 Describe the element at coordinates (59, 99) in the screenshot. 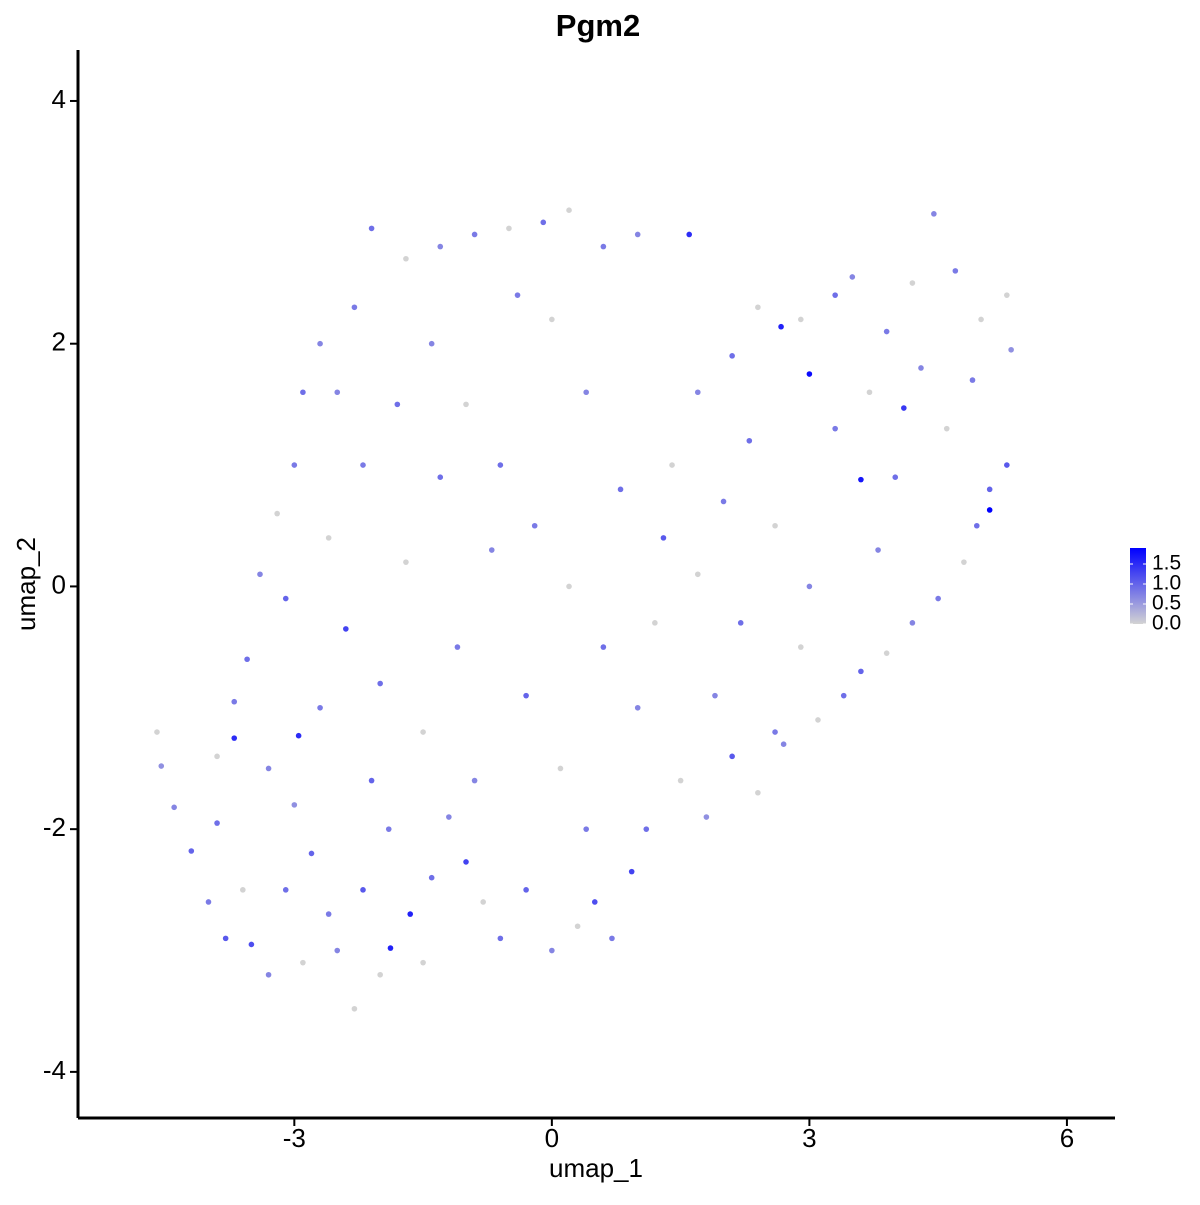

I see `y-tick-label: 4` at that location.